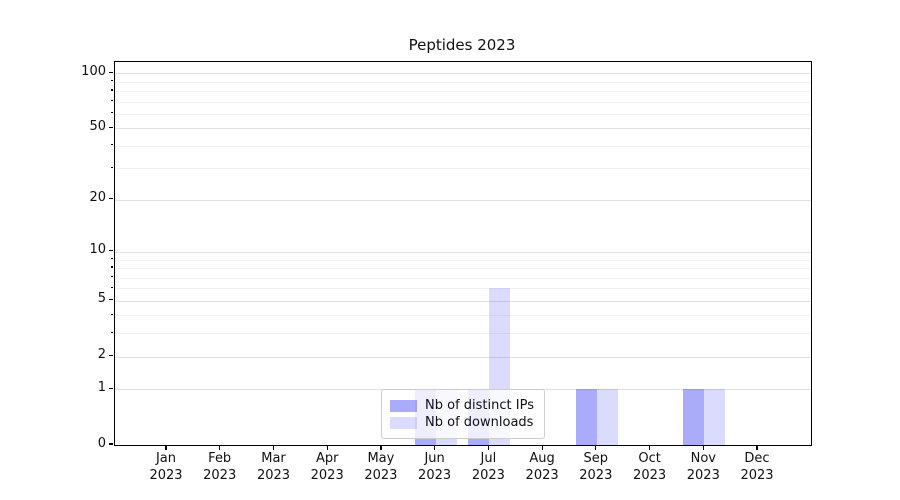  I want to click on x-tick-label: Jun 2023, so click(435, 467).